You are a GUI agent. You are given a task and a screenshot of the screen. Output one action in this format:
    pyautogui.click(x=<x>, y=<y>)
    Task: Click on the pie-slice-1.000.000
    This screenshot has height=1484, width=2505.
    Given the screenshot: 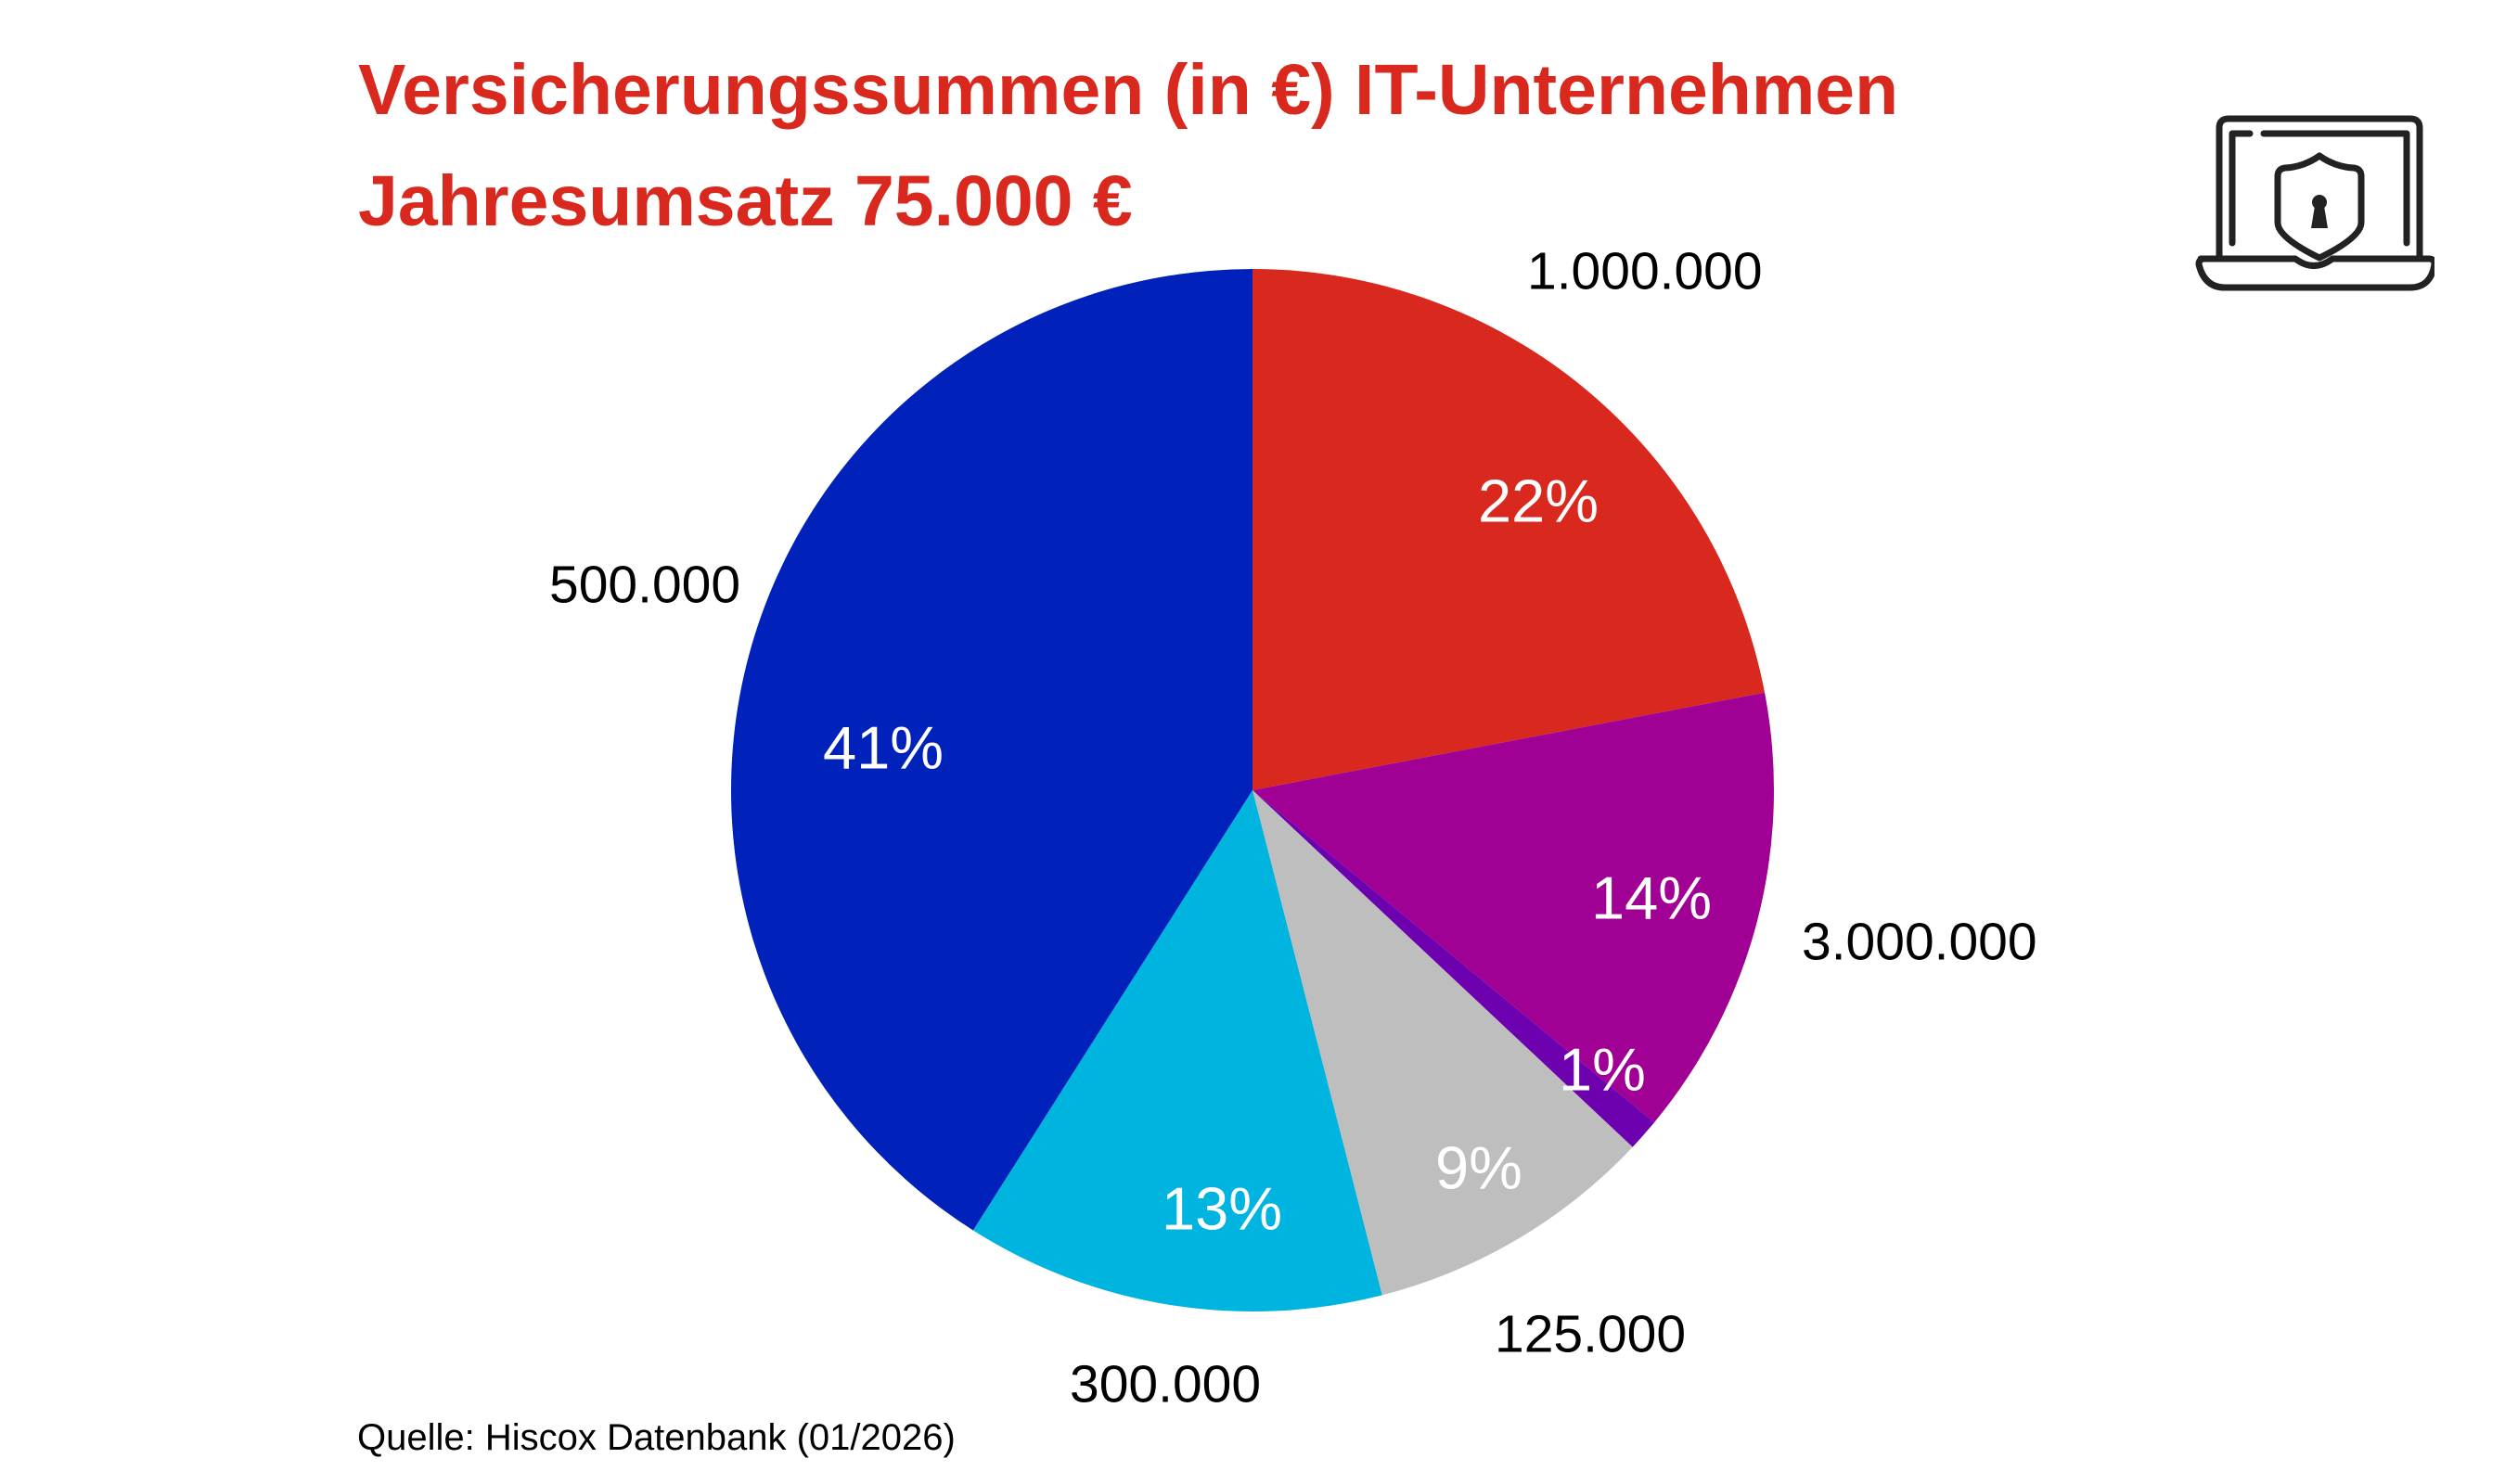 What is the action you would take?
    pyautogui.click(x=1509, y=529)
    